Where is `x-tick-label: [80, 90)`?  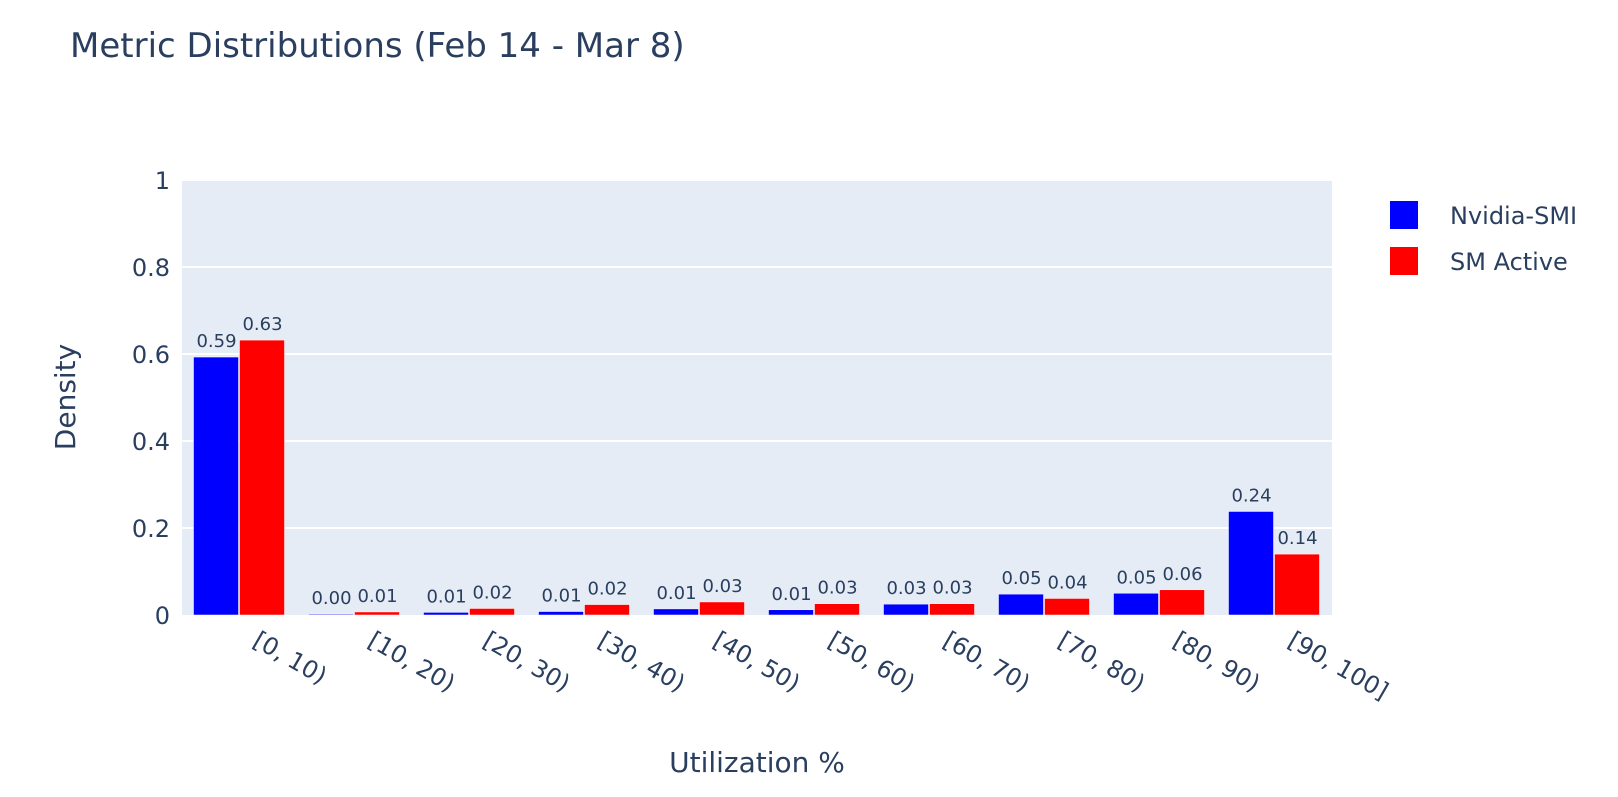
x-tick-label: [80, 90) is located at coordinates (1217, 662).